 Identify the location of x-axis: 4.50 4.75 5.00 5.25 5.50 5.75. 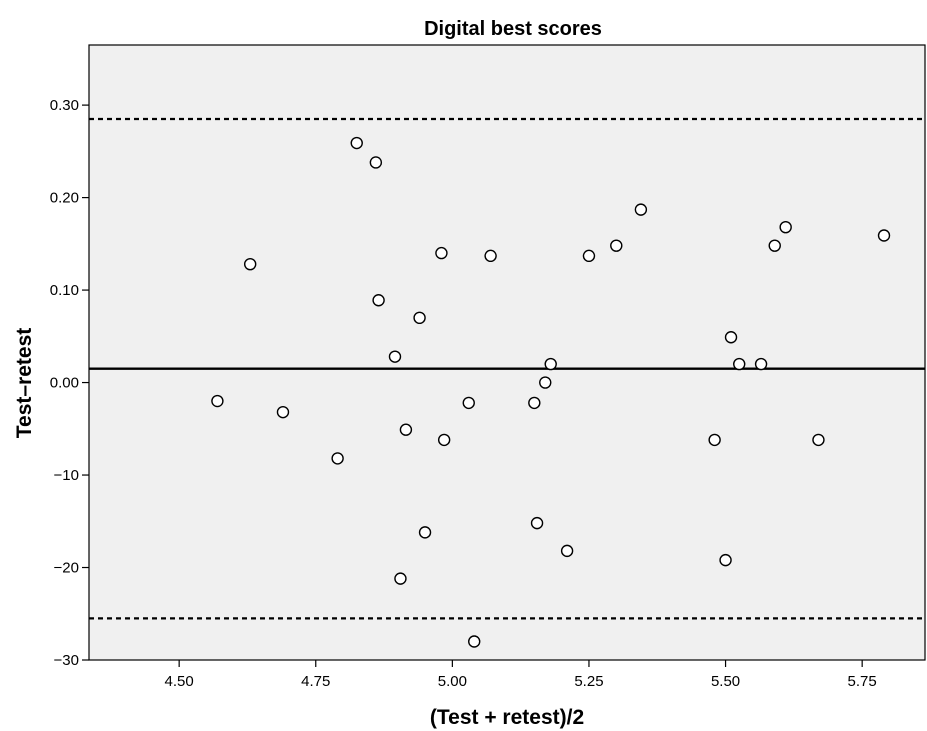
(521, 675).